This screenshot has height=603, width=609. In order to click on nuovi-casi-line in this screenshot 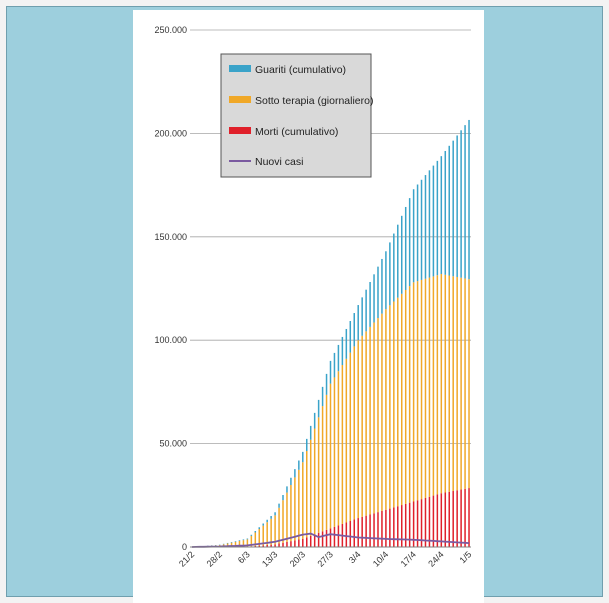, I will do `click(330, 540)`.